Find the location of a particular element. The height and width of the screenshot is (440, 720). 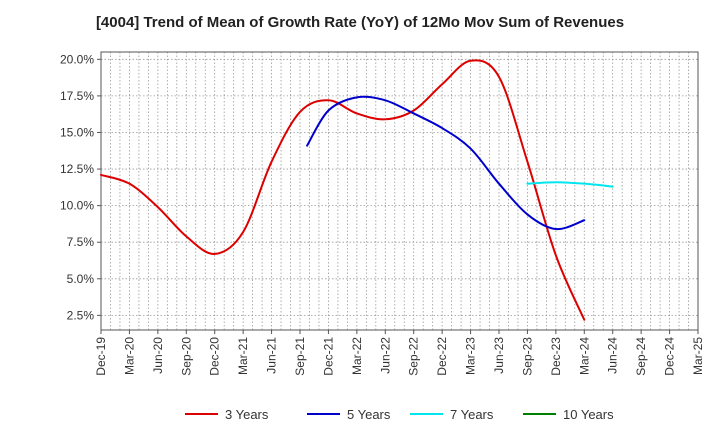

x-tick-label: Sep-24 is located at coordinates (641, 356).